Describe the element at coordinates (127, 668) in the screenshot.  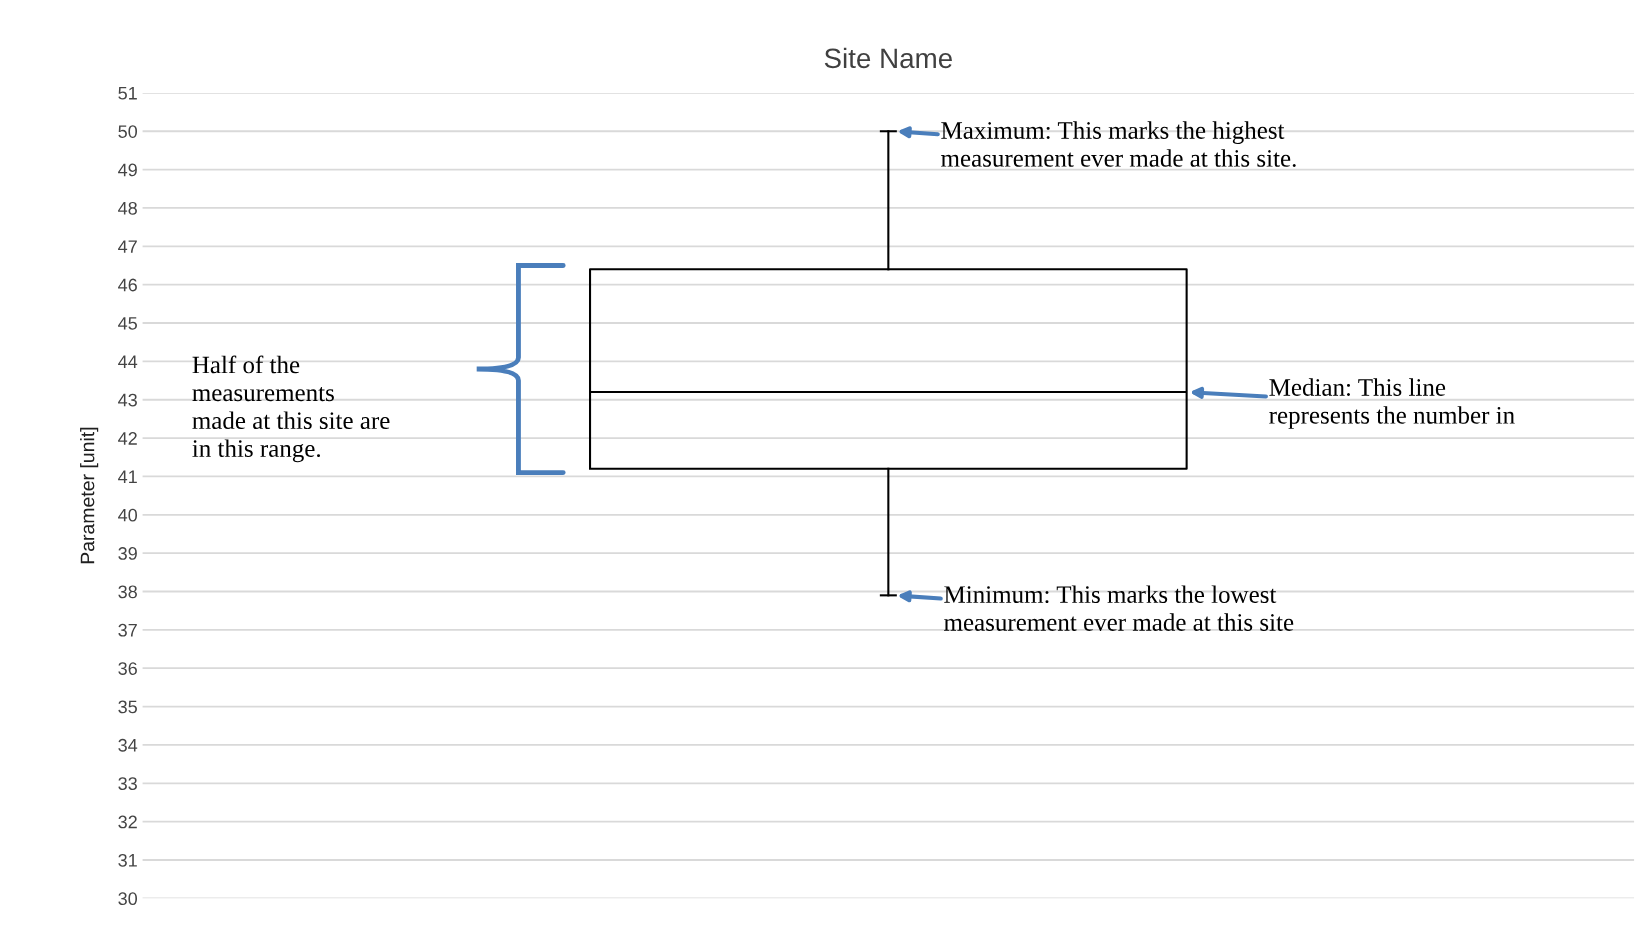
I see `y-tick-label: 36` at that location.